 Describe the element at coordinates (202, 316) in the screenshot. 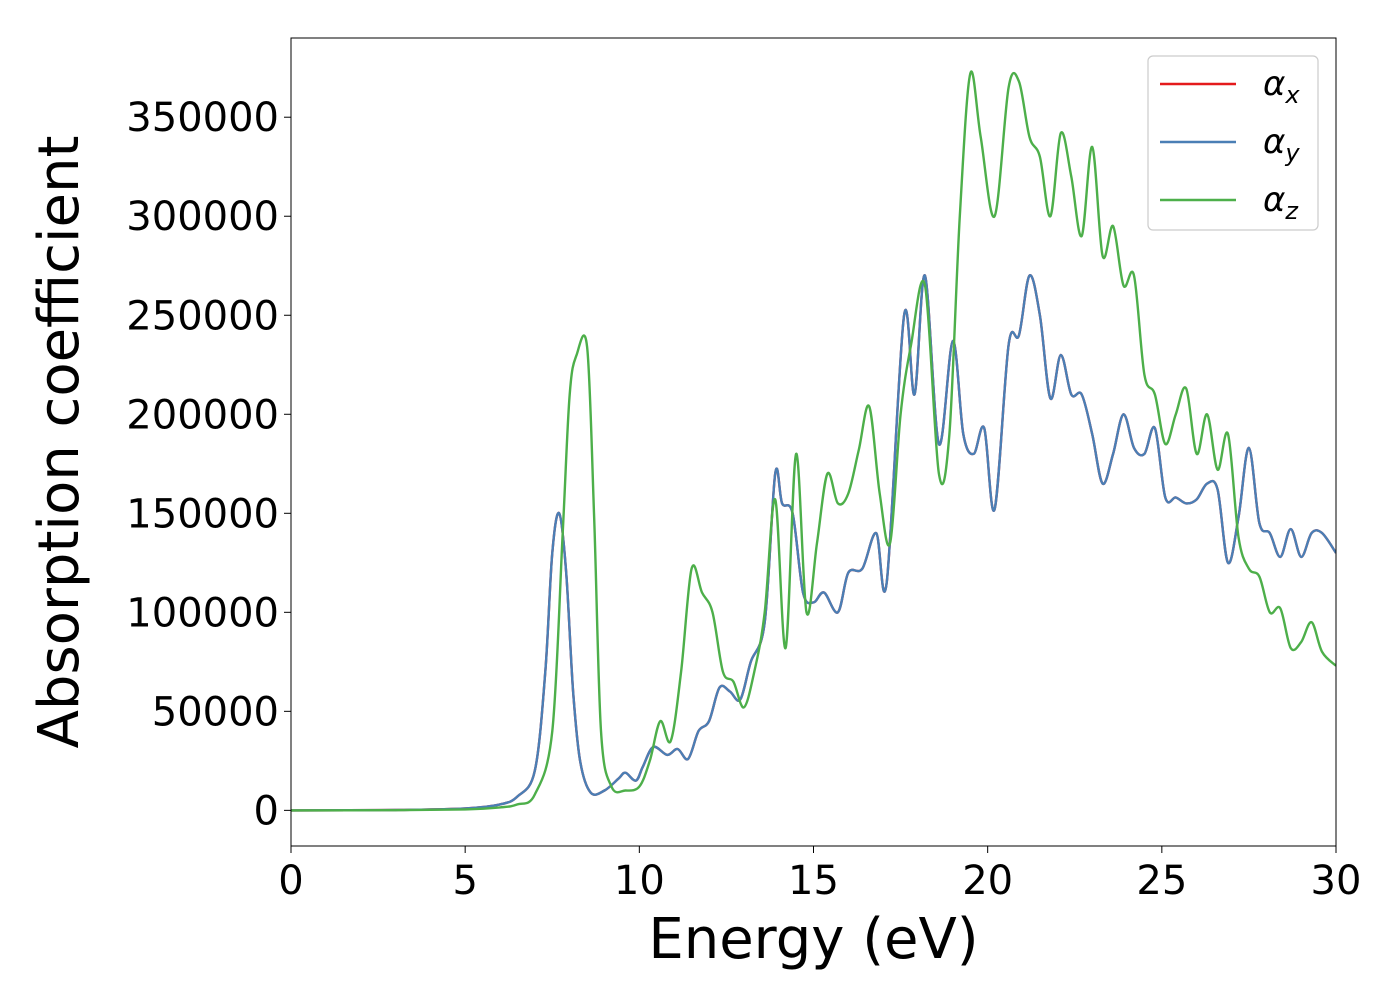

I see `y-tick-label: 250000` at that location.